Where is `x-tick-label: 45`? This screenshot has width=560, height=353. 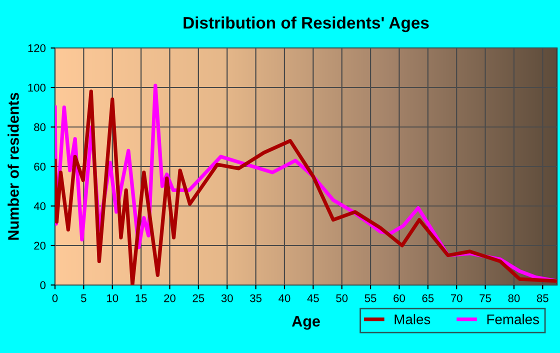 x-tick-label: 45 is located at coordinates (313, 298).